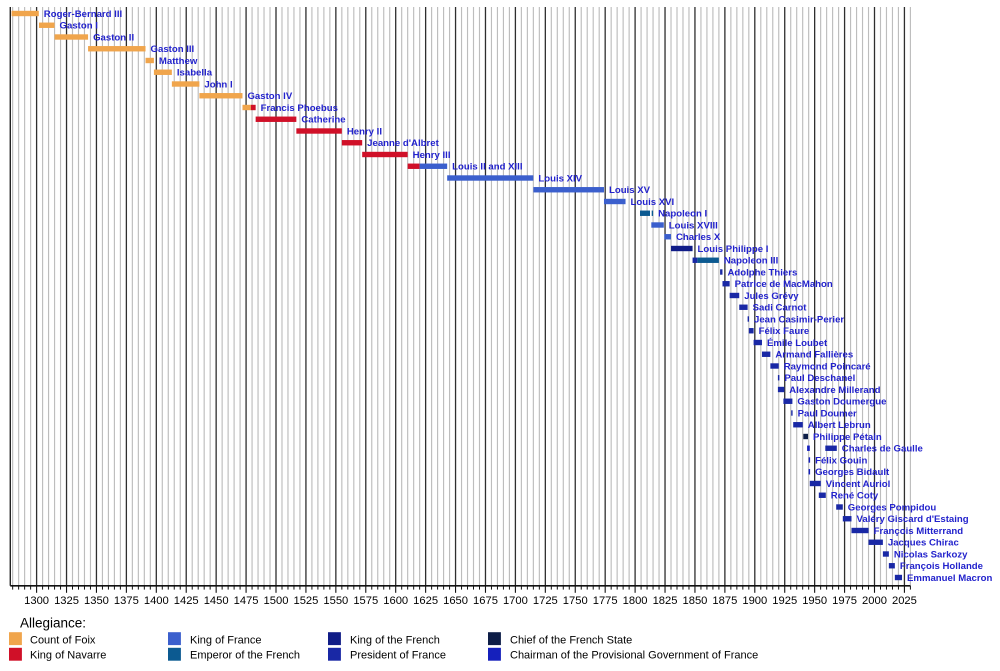 The width and height of the screenshot is (1000, 671). Describe the element at coordinates (797, 343) in the screenshot. I see `svg-text: Émile Loubet` at that location.